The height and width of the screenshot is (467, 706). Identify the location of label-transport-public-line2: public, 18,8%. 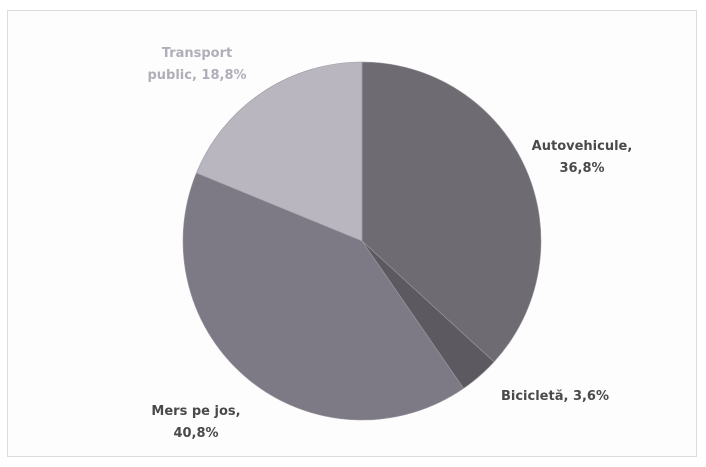
(196, 75).